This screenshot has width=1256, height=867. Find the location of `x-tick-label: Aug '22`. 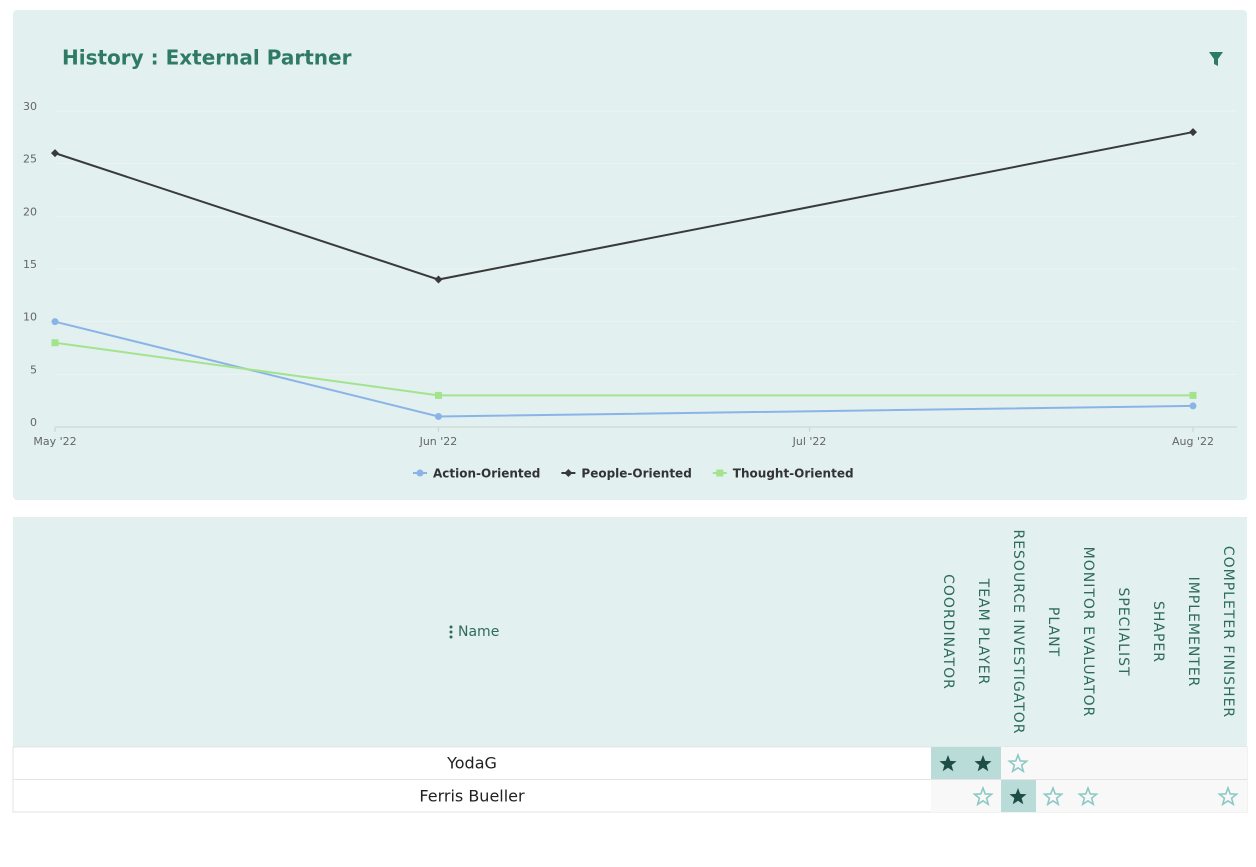

x-tick-label: Aug '22 is located at coordinates (1193, 441).